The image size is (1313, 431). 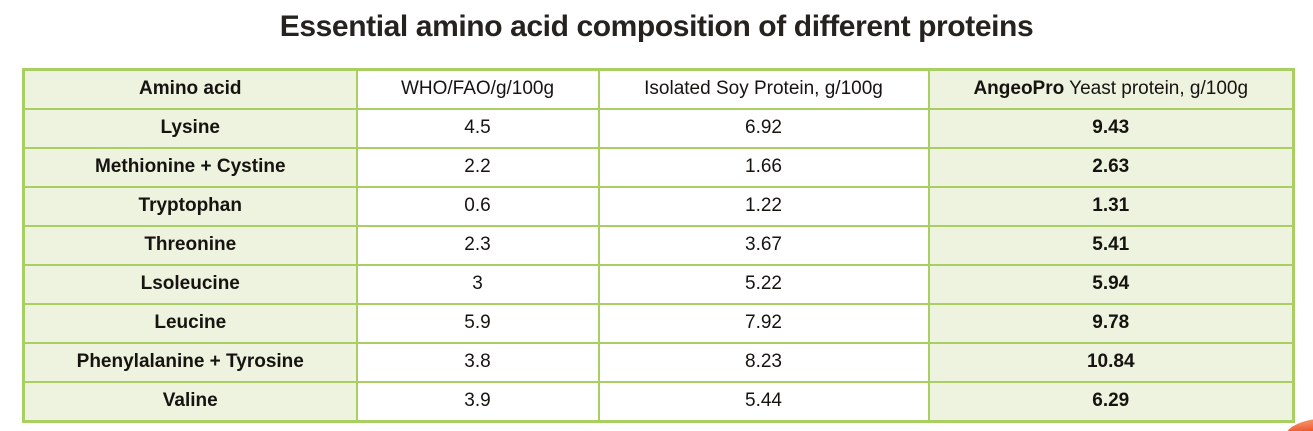 What do you see at coordinates (477, 402) in the screenshot?
I see `who-fao-value-cell: 3.9` at bounding box center [477, 402].